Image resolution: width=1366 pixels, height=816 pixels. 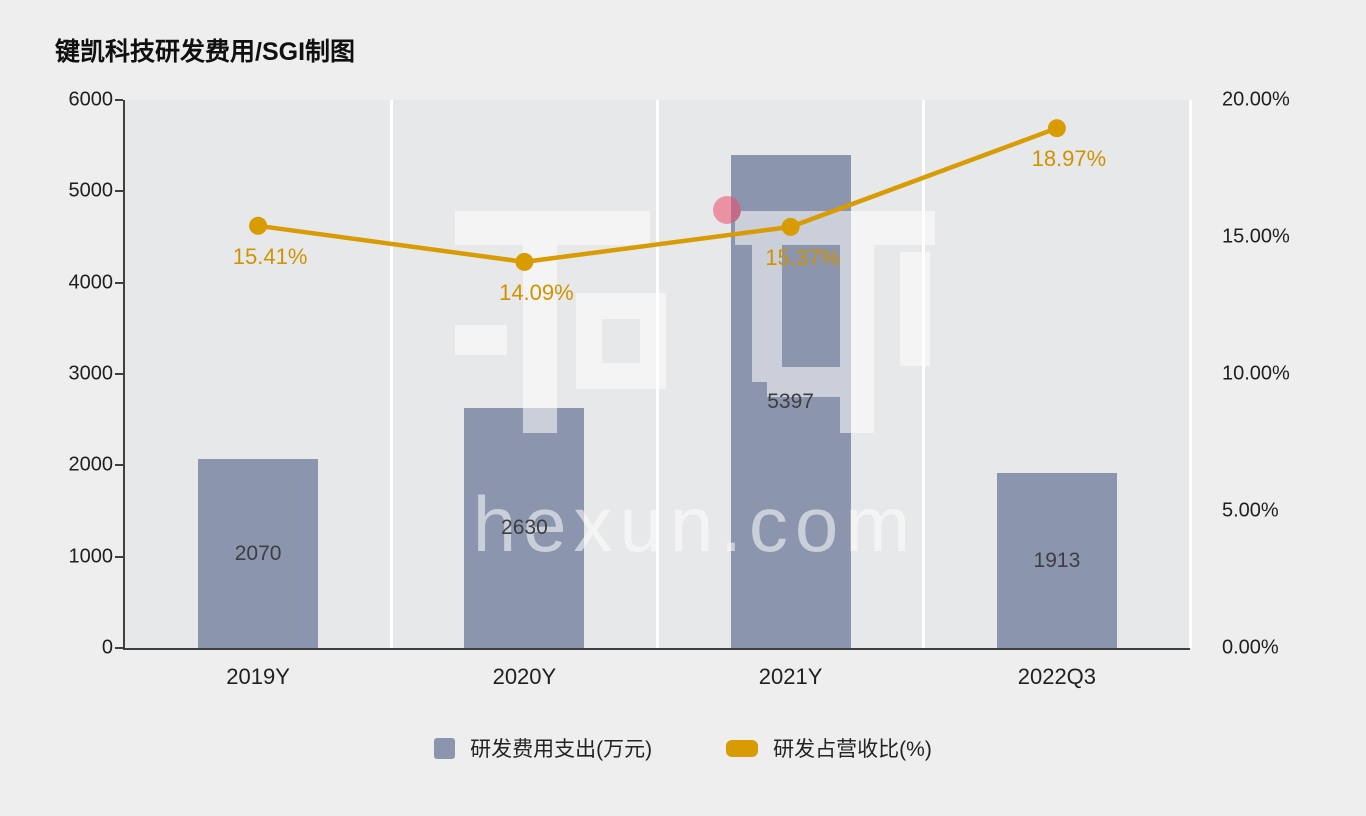 What do you see at coordinates (1069, 159) in the screenshot?
I see `ratio-value-label-2022Q3: 18.97%` at bounding box center [1069, 159].